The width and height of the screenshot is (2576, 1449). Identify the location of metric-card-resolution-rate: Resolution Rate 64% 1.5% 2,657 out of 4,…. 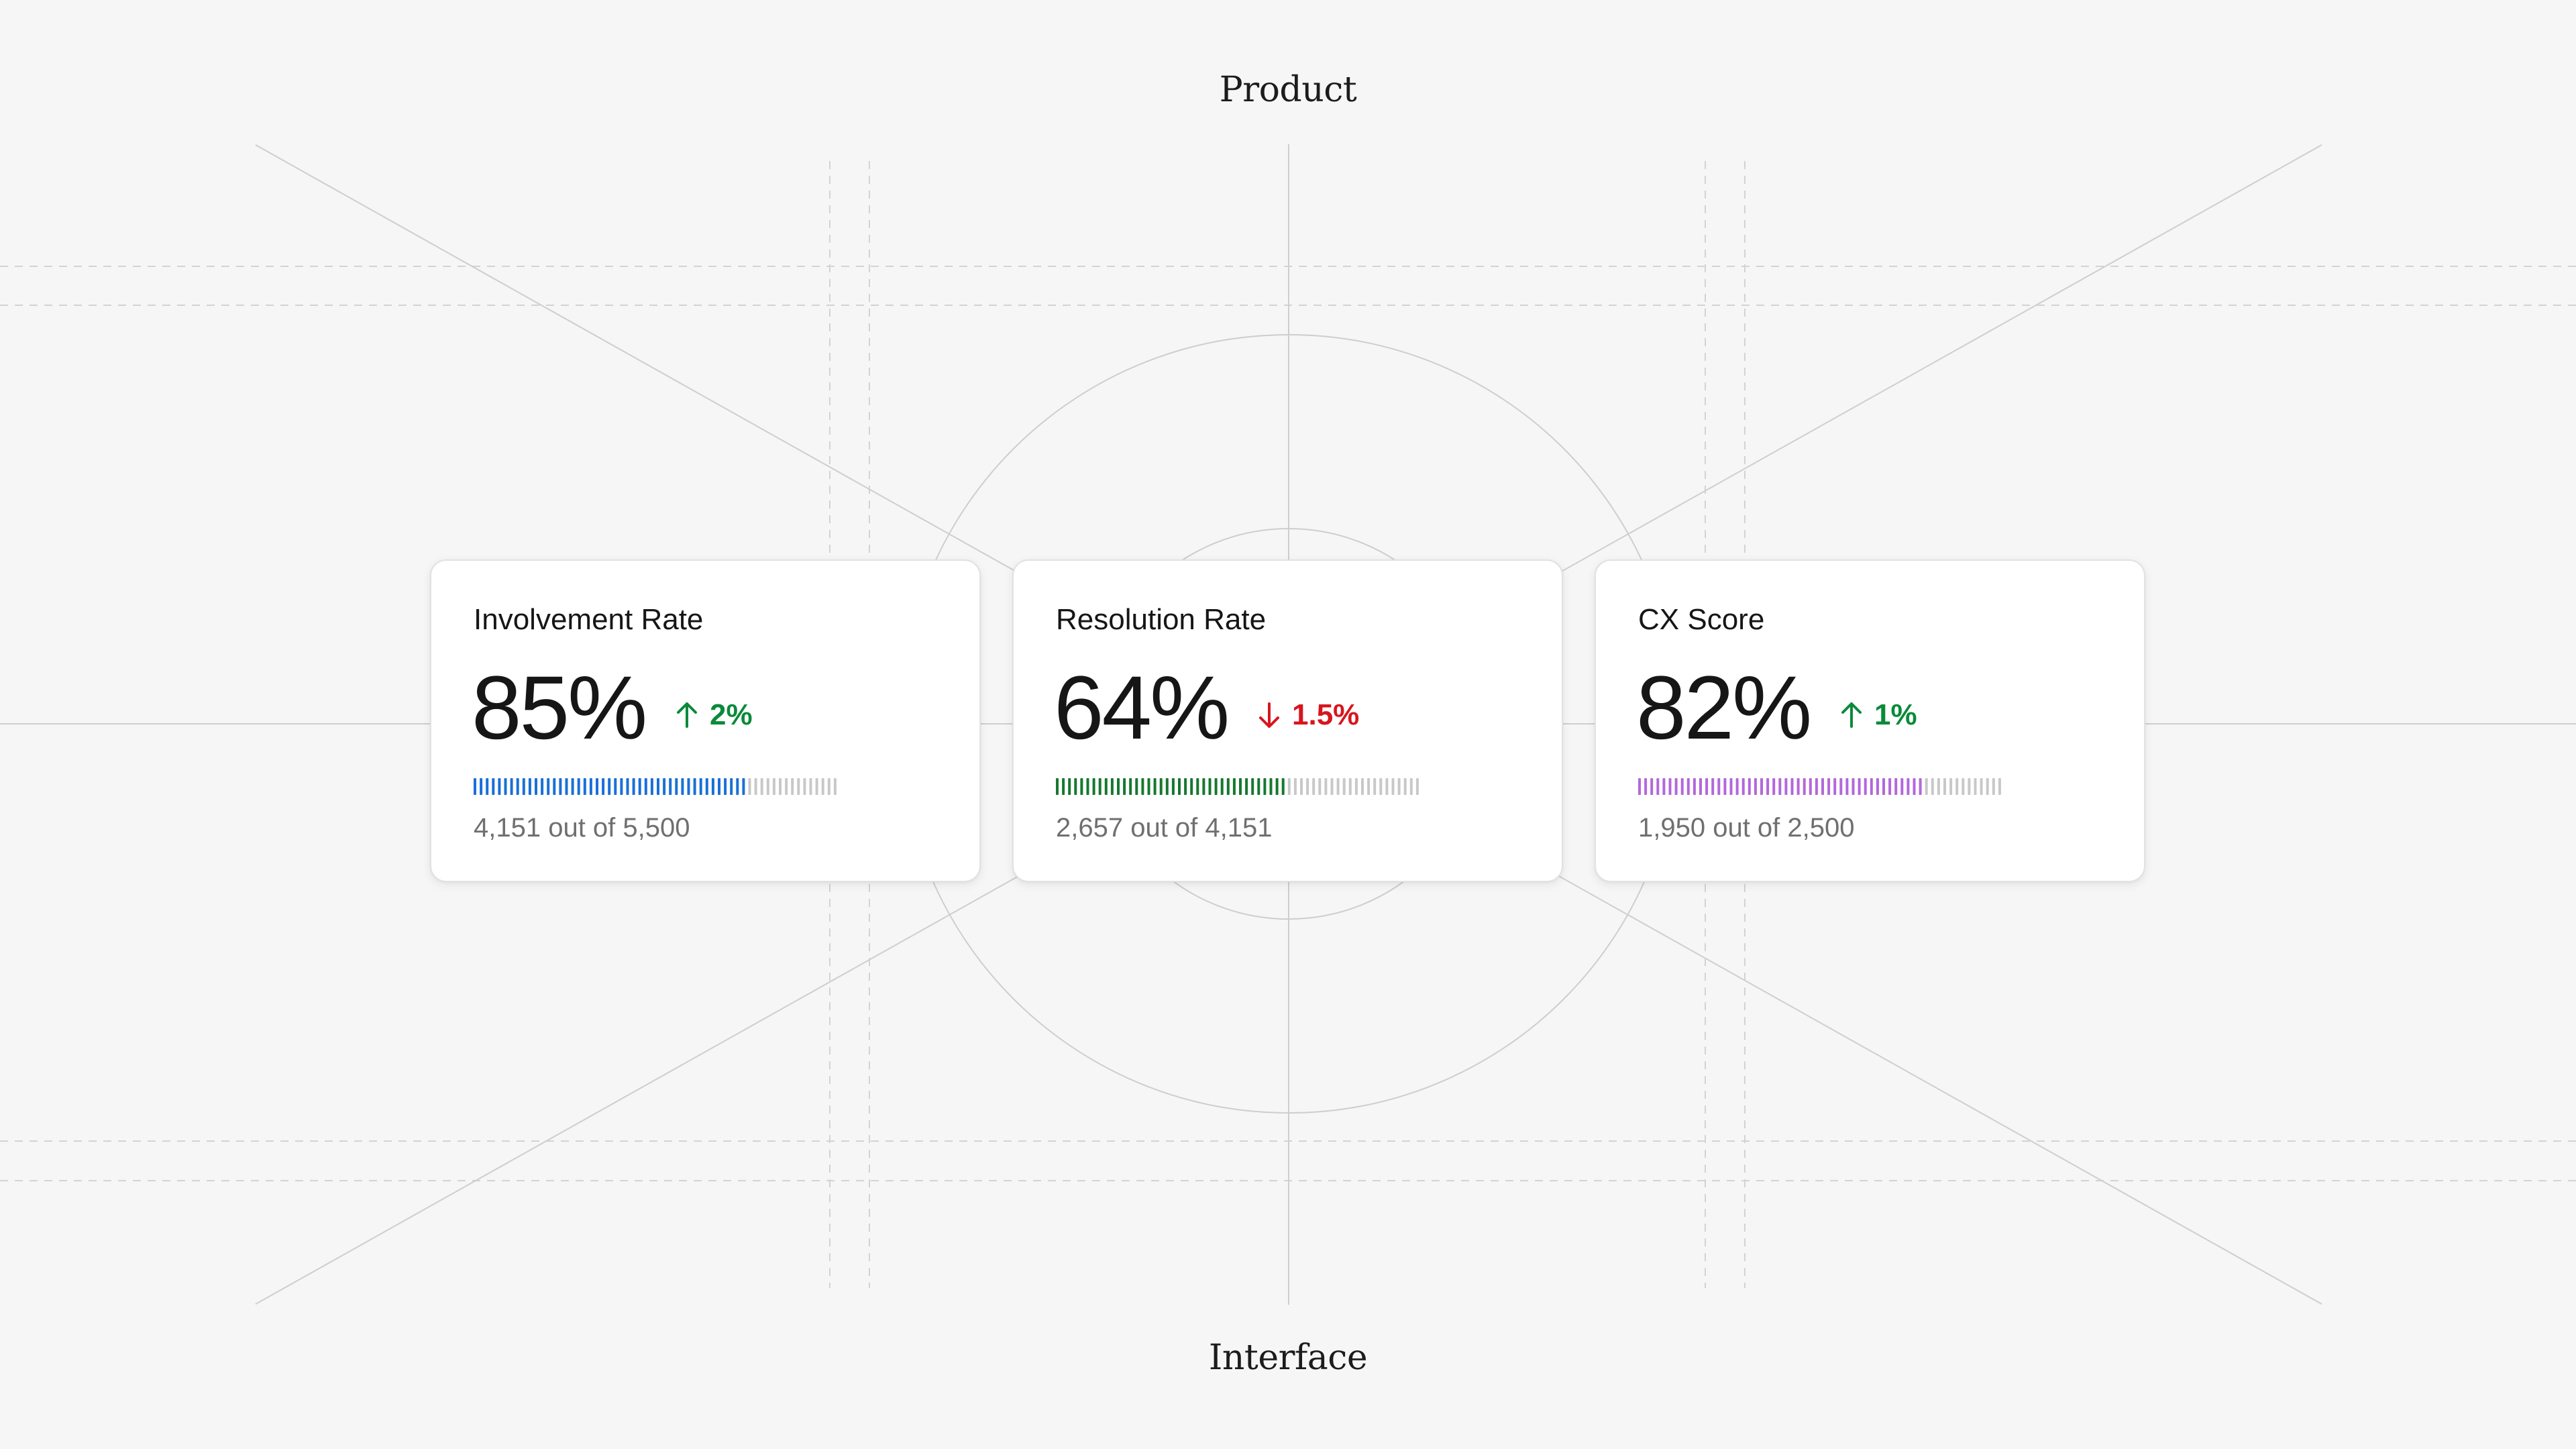
(1287, 720).